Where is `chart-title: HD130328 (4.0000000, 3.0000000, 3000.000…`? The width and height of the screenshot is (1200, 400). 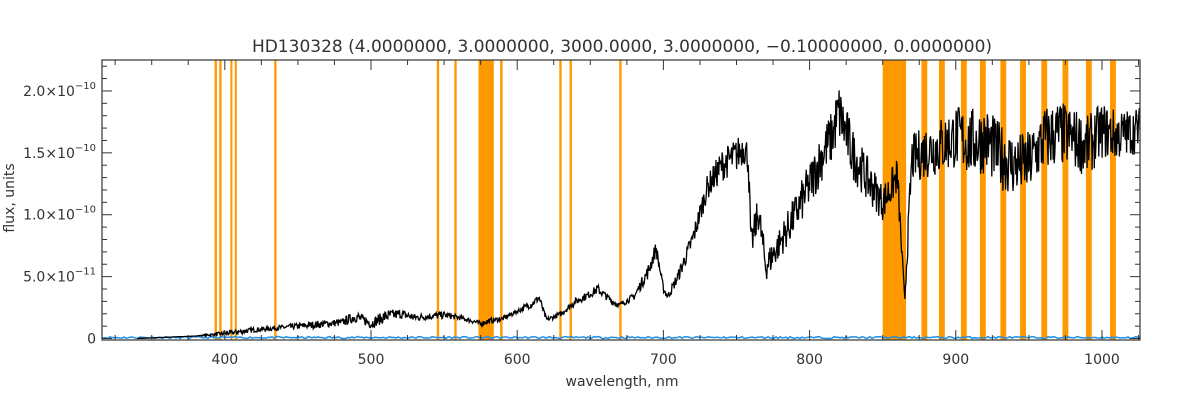 chart-title: HD130328 (4.0000000, 3.0000000, 3000.000… is located at coordinates (622, 47).